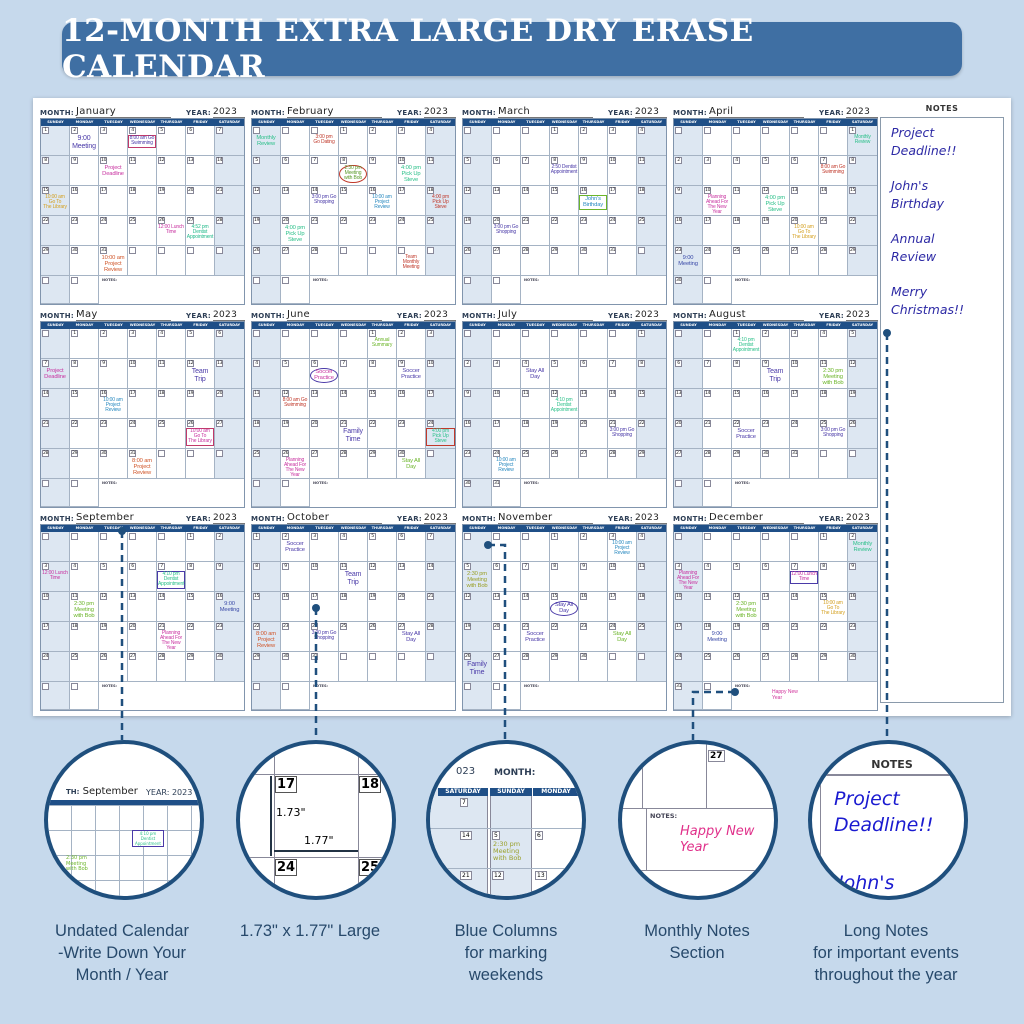 This screenshot has width=1024, height=1024. What do you see at coordinates (382, 201) in the screenshot?
I see `day-cell: 16 10:00 am Project Review` at bounding box center [382, 201].